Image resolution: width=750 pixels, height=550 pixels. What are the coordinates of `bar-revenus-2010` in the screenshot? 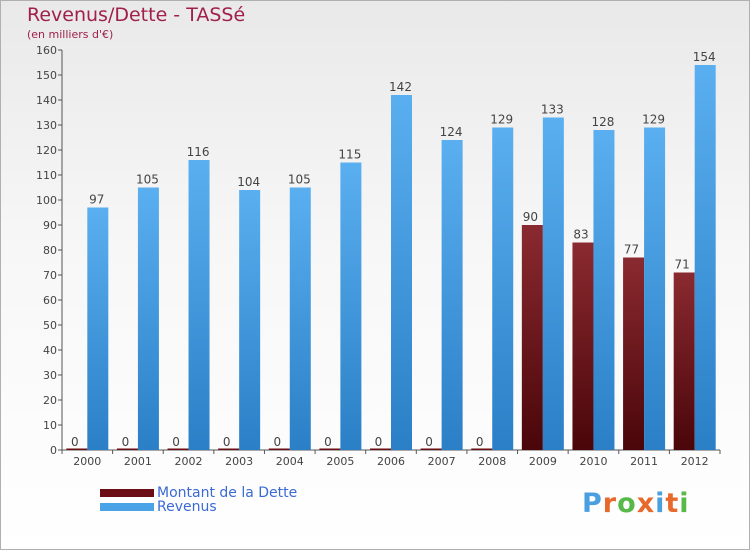 It's located at (604, 290).